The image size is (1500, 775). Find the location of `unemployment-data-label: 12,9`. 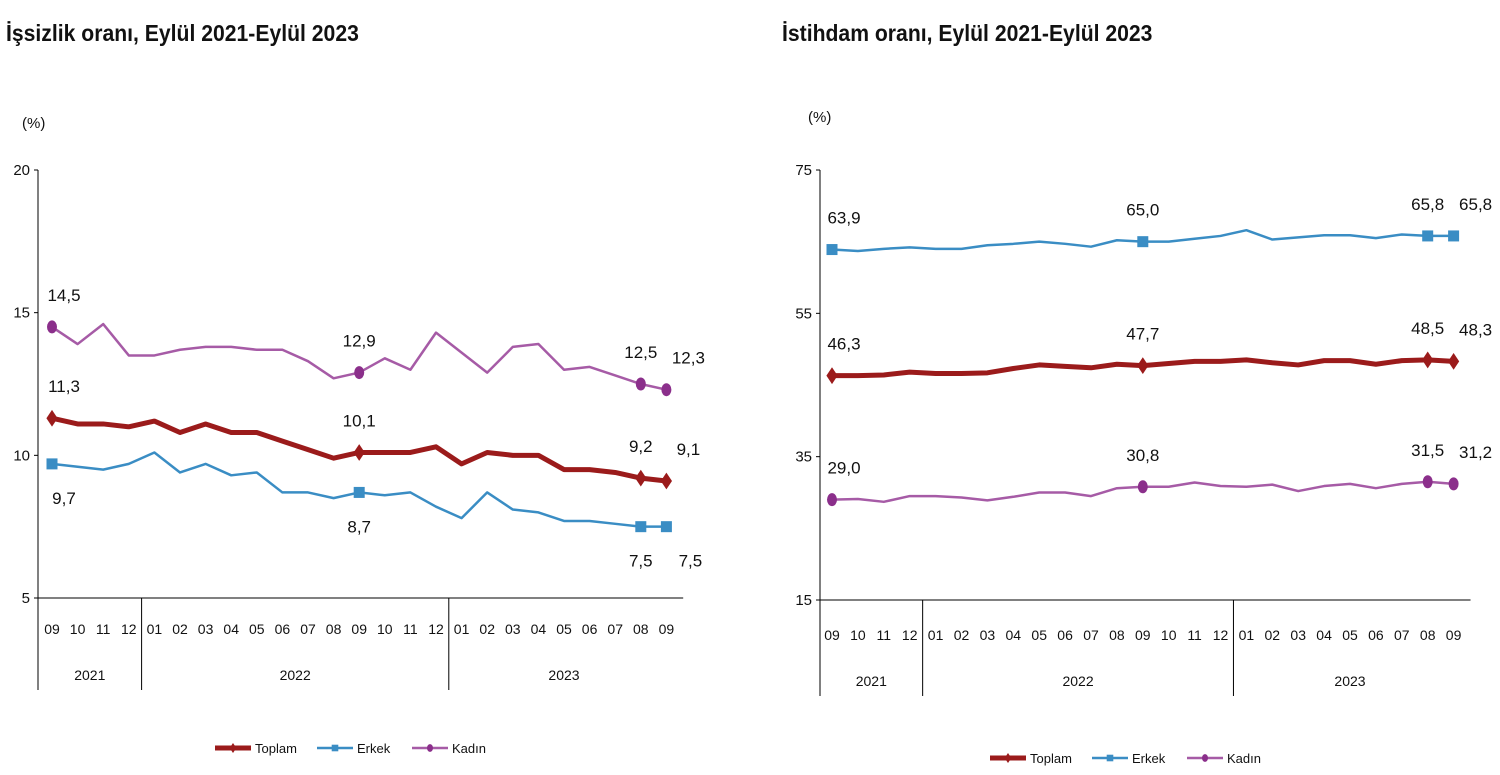

unemployment-data-label: 12,9 is located at coordinates (359, 341).